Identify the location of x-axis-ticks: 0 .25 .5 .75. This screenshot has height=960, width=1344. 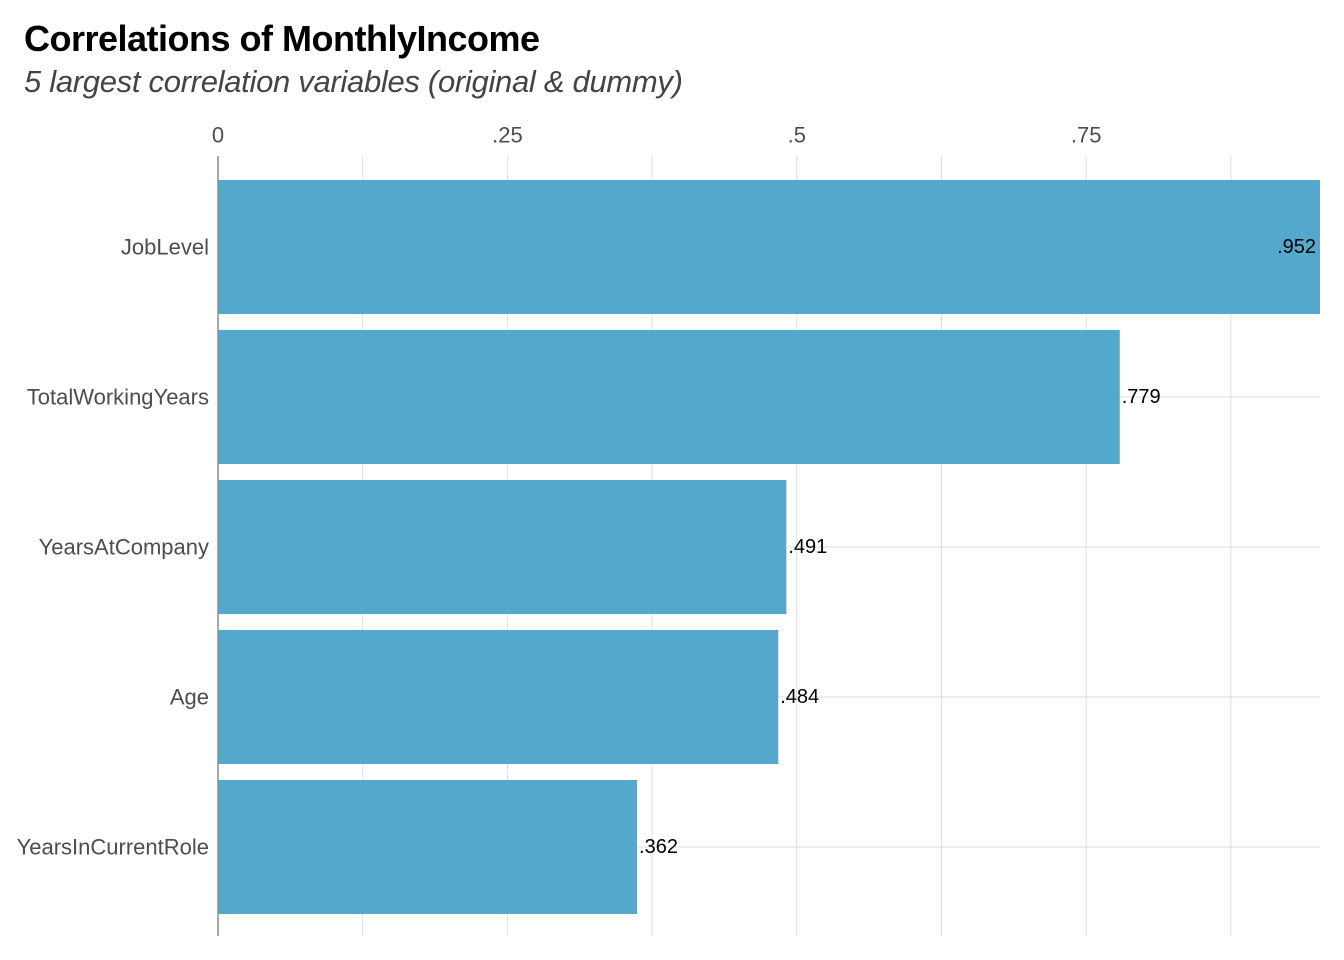
(657, 135).